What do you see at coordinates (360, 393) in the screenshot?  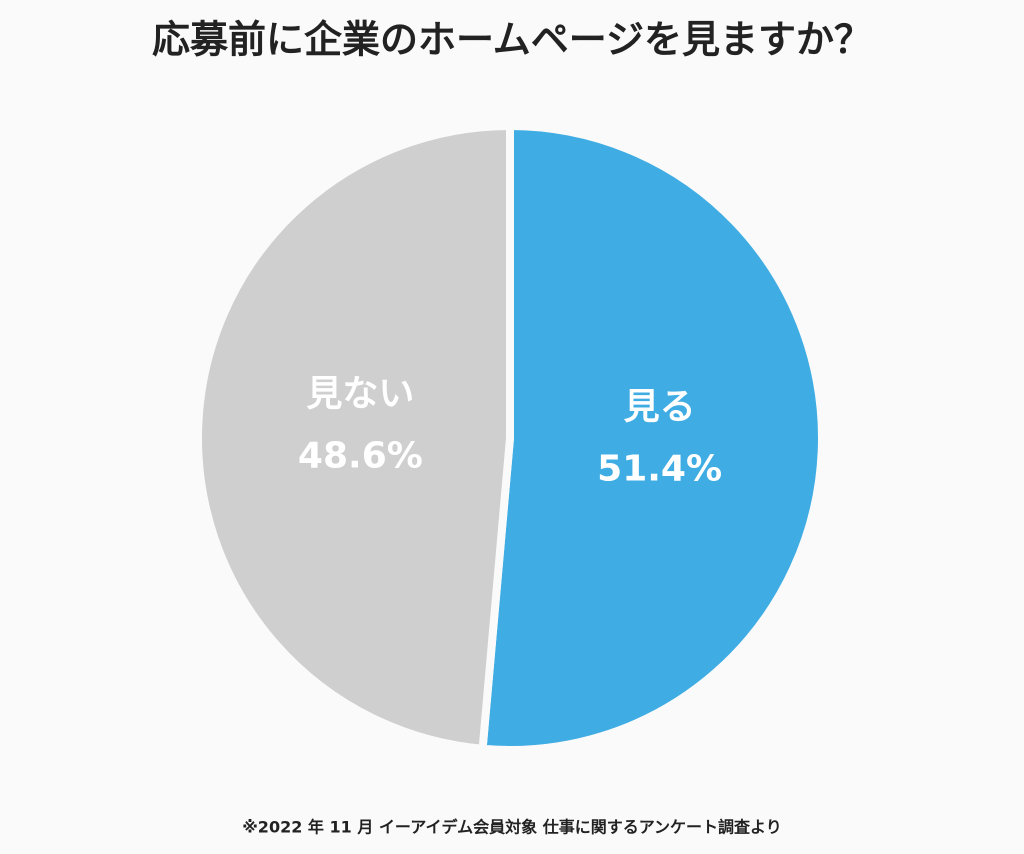 I see `slice-category-label: 見ない` at bounding box center [360, 393].